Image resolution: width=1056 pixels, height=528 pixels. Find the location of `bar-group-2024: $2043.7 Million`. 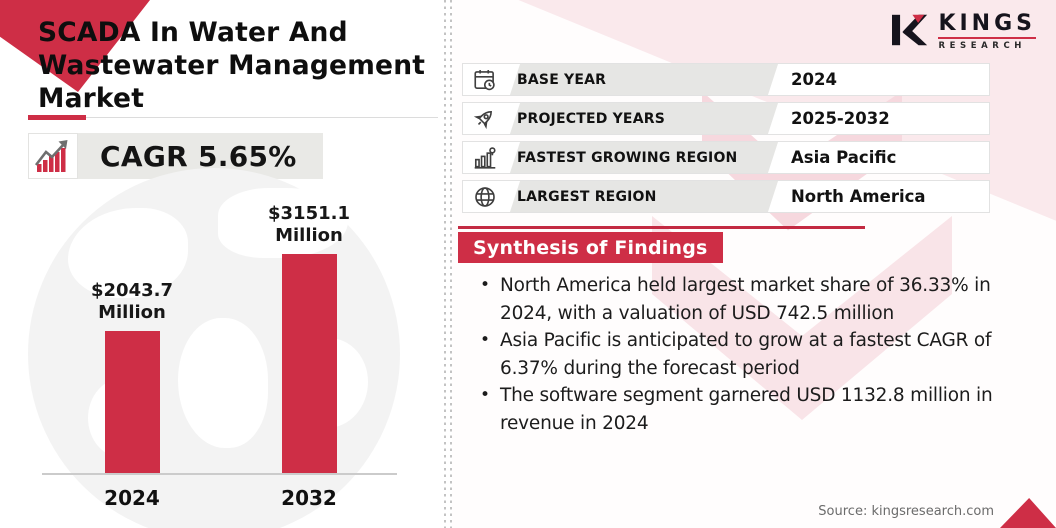

bar-group-2024: $2043.7 Million is located at coordinates (132, 376).